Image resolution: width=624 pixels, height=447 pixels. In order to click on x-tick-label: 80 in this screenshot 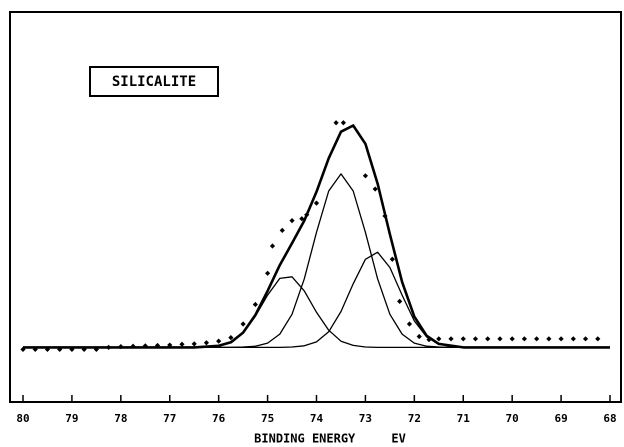, I will do `click(22, 418)`.